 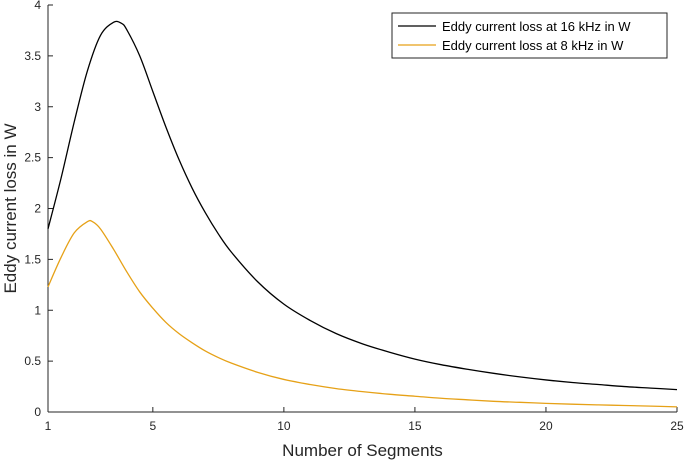 I want to click on y-tick-label: 0, so click(x=37, y=412).